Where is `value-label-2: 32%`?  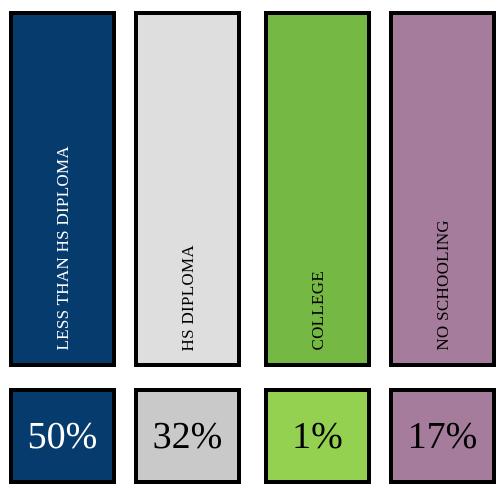 value-label-2: 32% is located at coordinates (187, 436).